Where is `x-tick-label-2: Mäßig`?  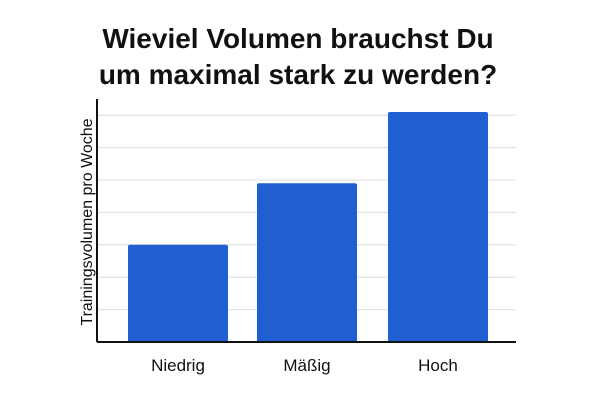
x-tick-label-2: Mäßig is located at coordinates (306, 365).